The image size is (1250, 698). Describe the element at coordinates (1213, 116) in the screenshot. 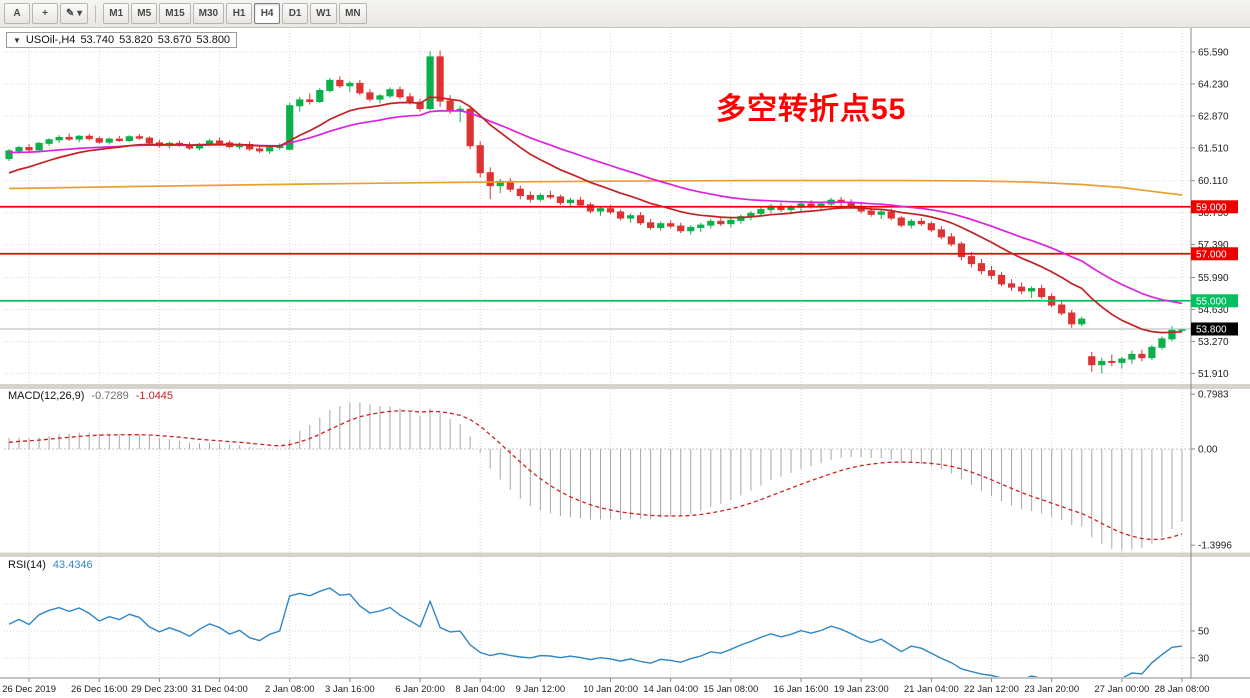

I see `price-axis-label: 62.870` at that location.